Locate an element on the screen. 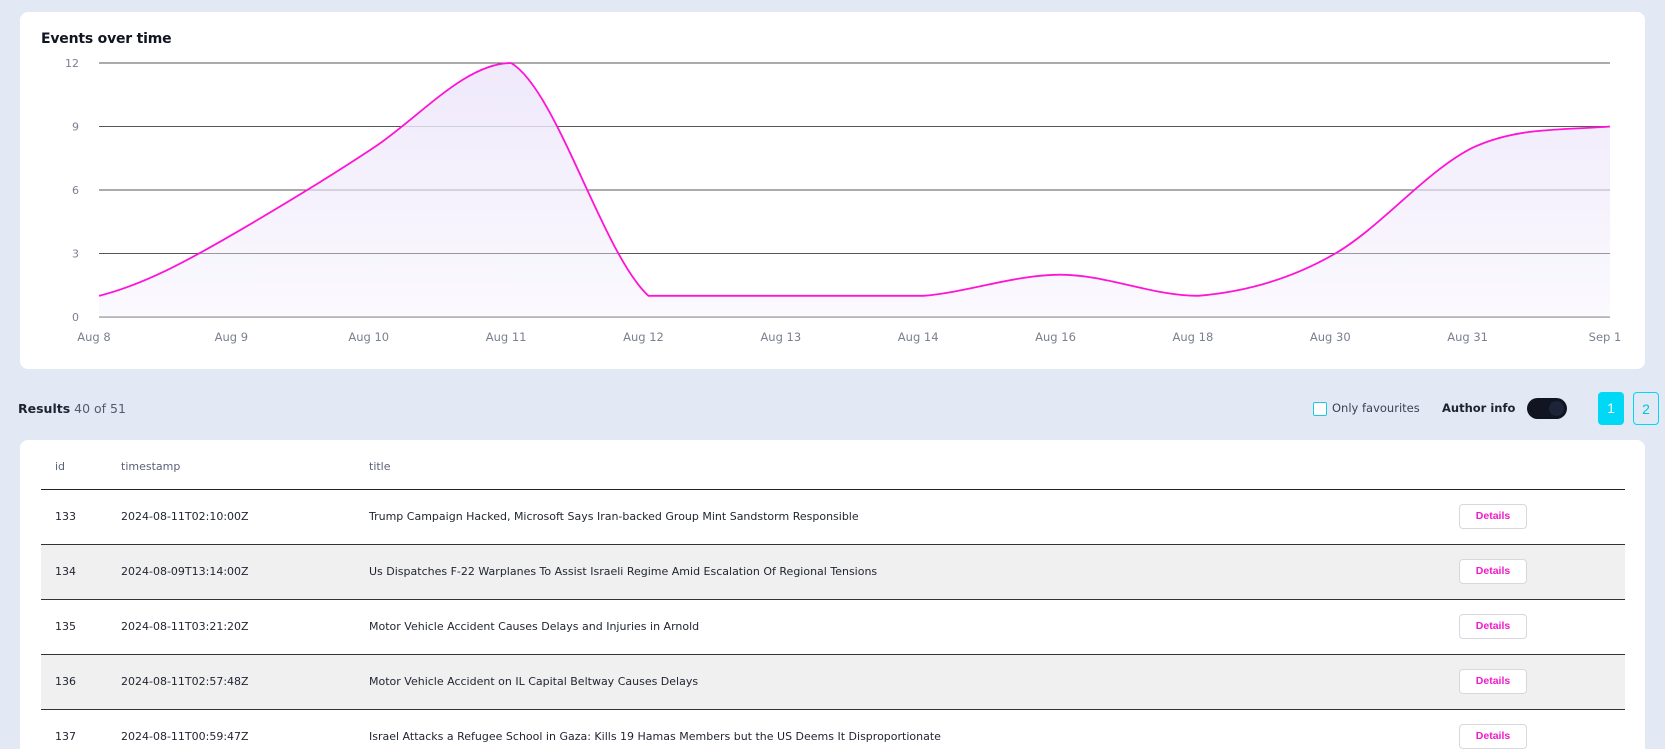 The image size is (1665, 749). column-header-id: id is located at coordinates (81, 465).